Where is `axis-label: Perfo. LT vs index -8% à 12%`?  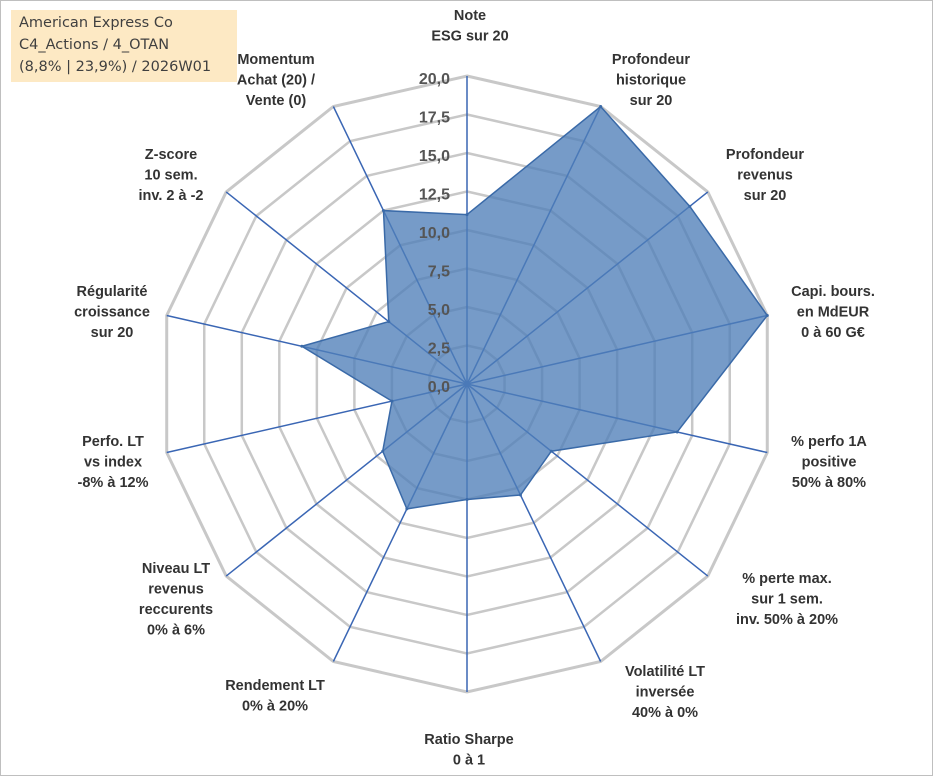
axis-label: Perfo. LT vs index -8% à 12% is located at coordinates (113, 462).